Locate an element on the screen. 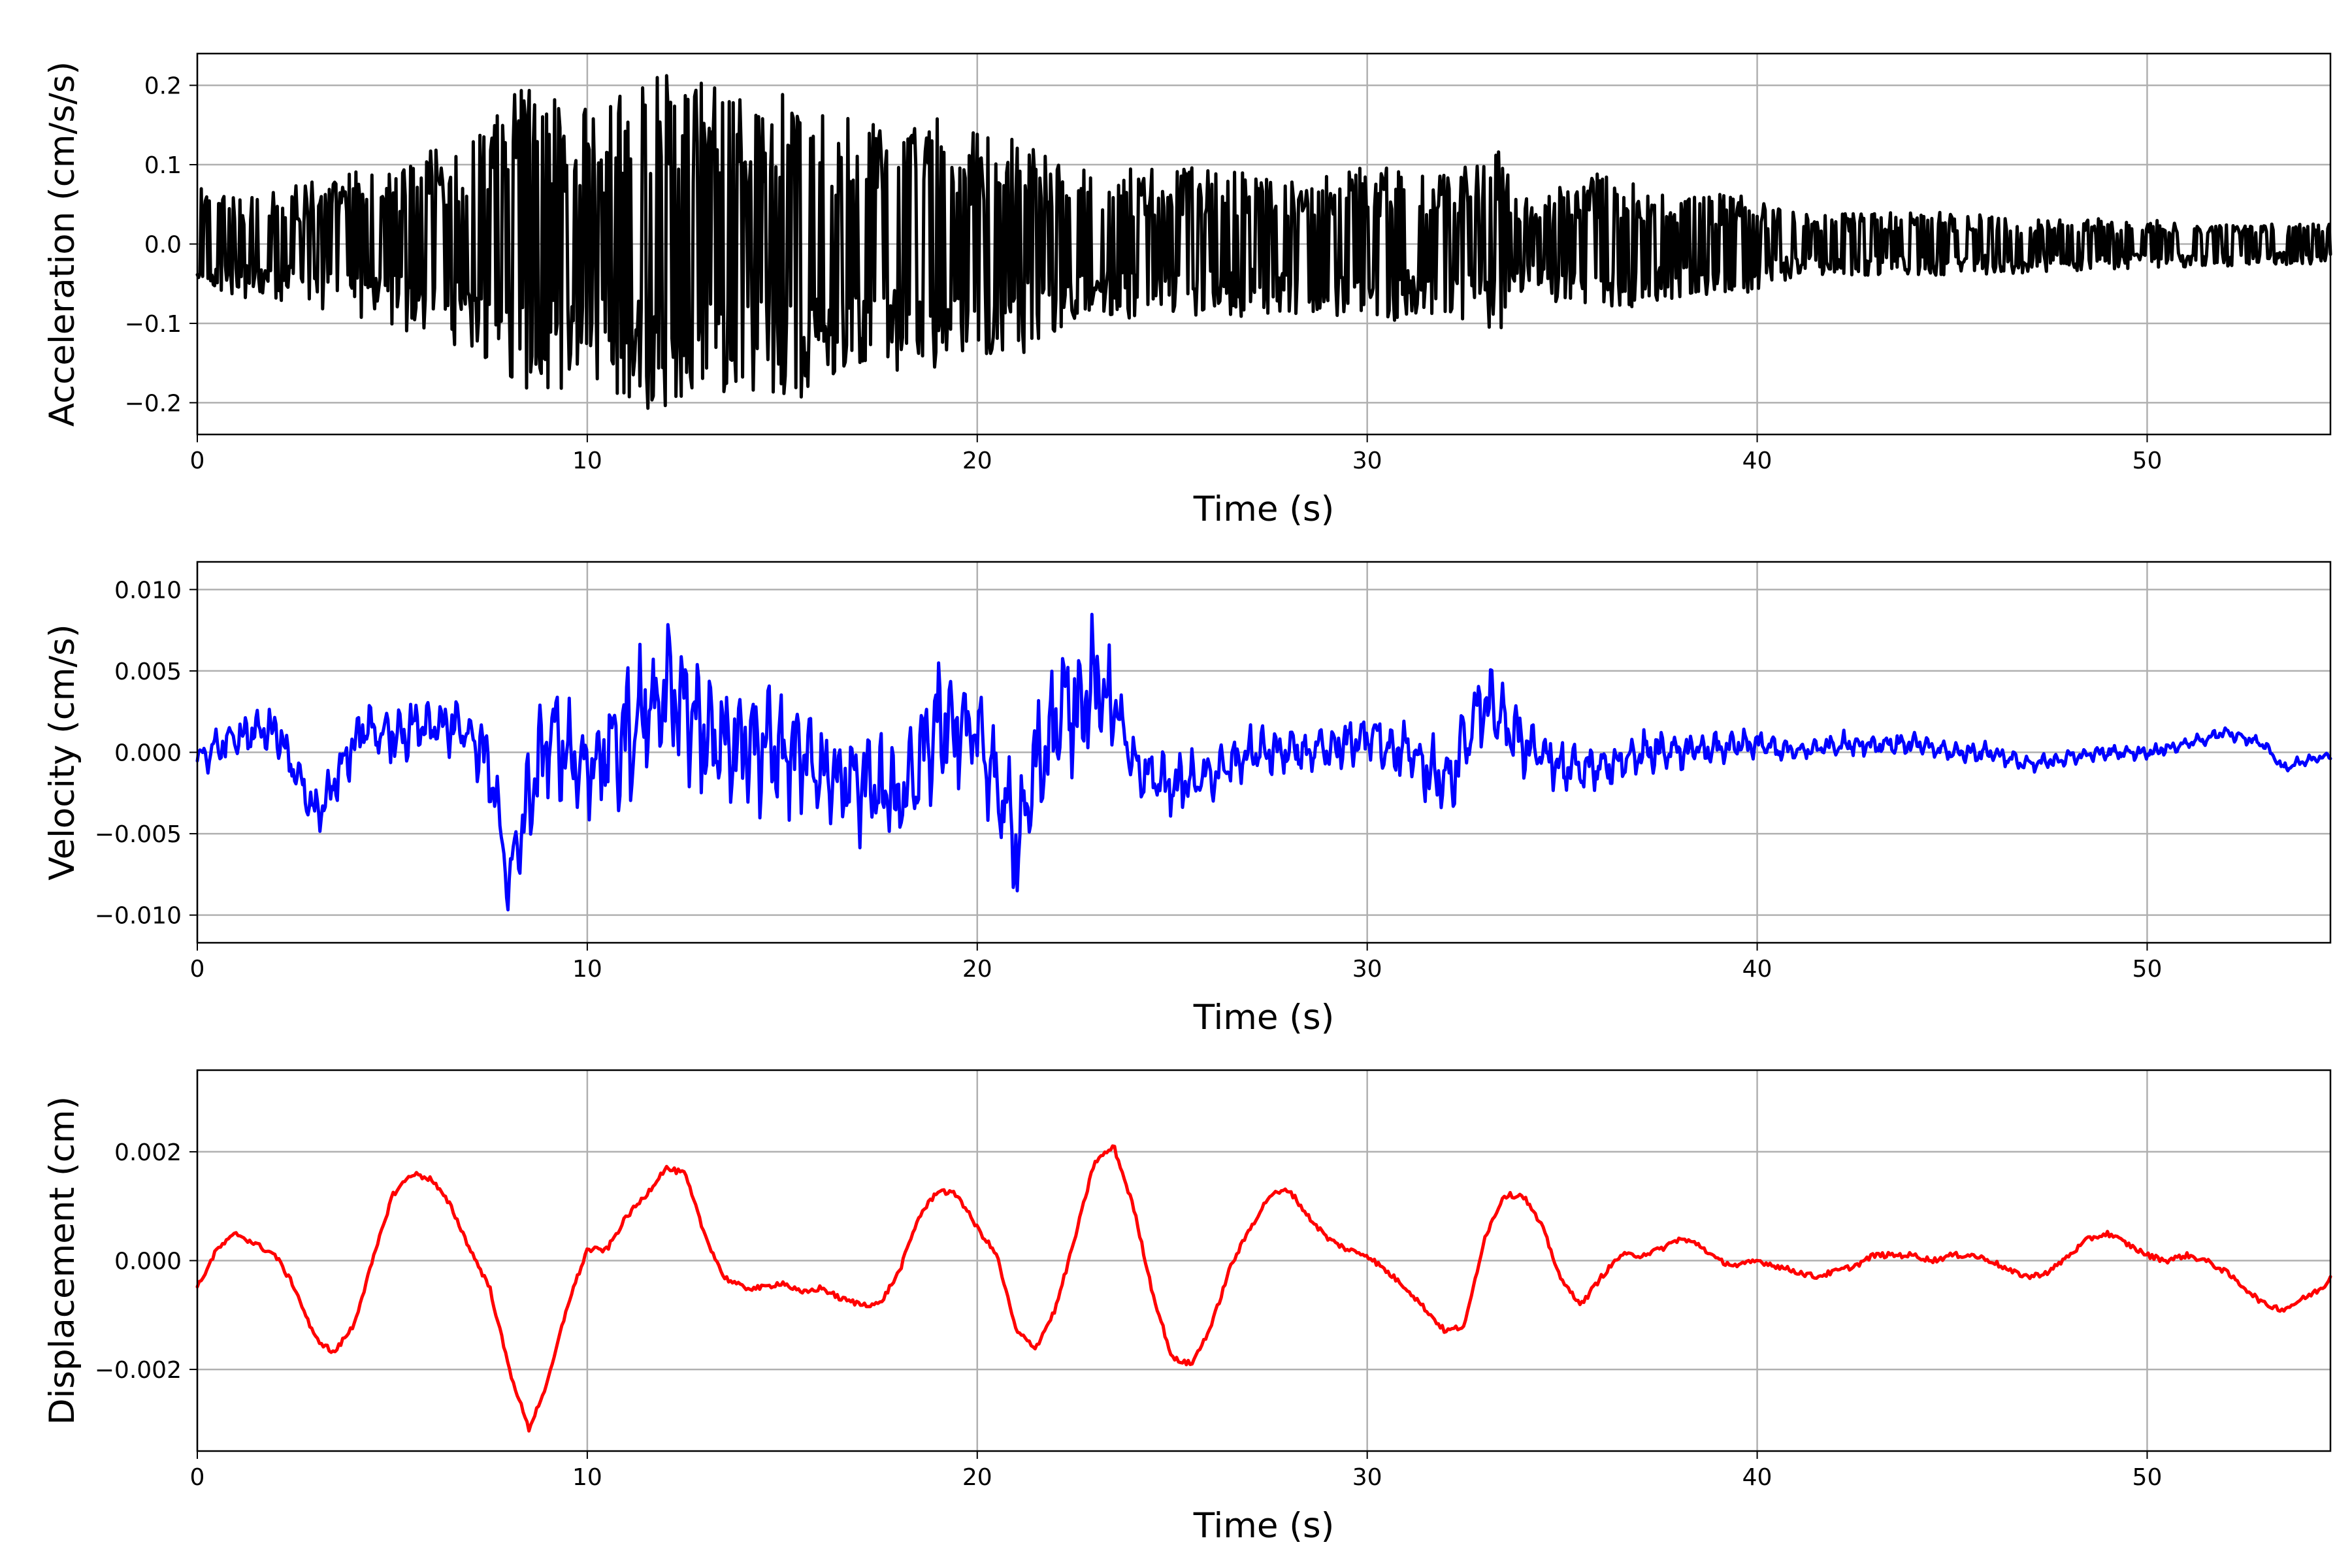 The image size is (2352, 1568). y-tick-label: −0.005 is located at coordinates (138, 834).